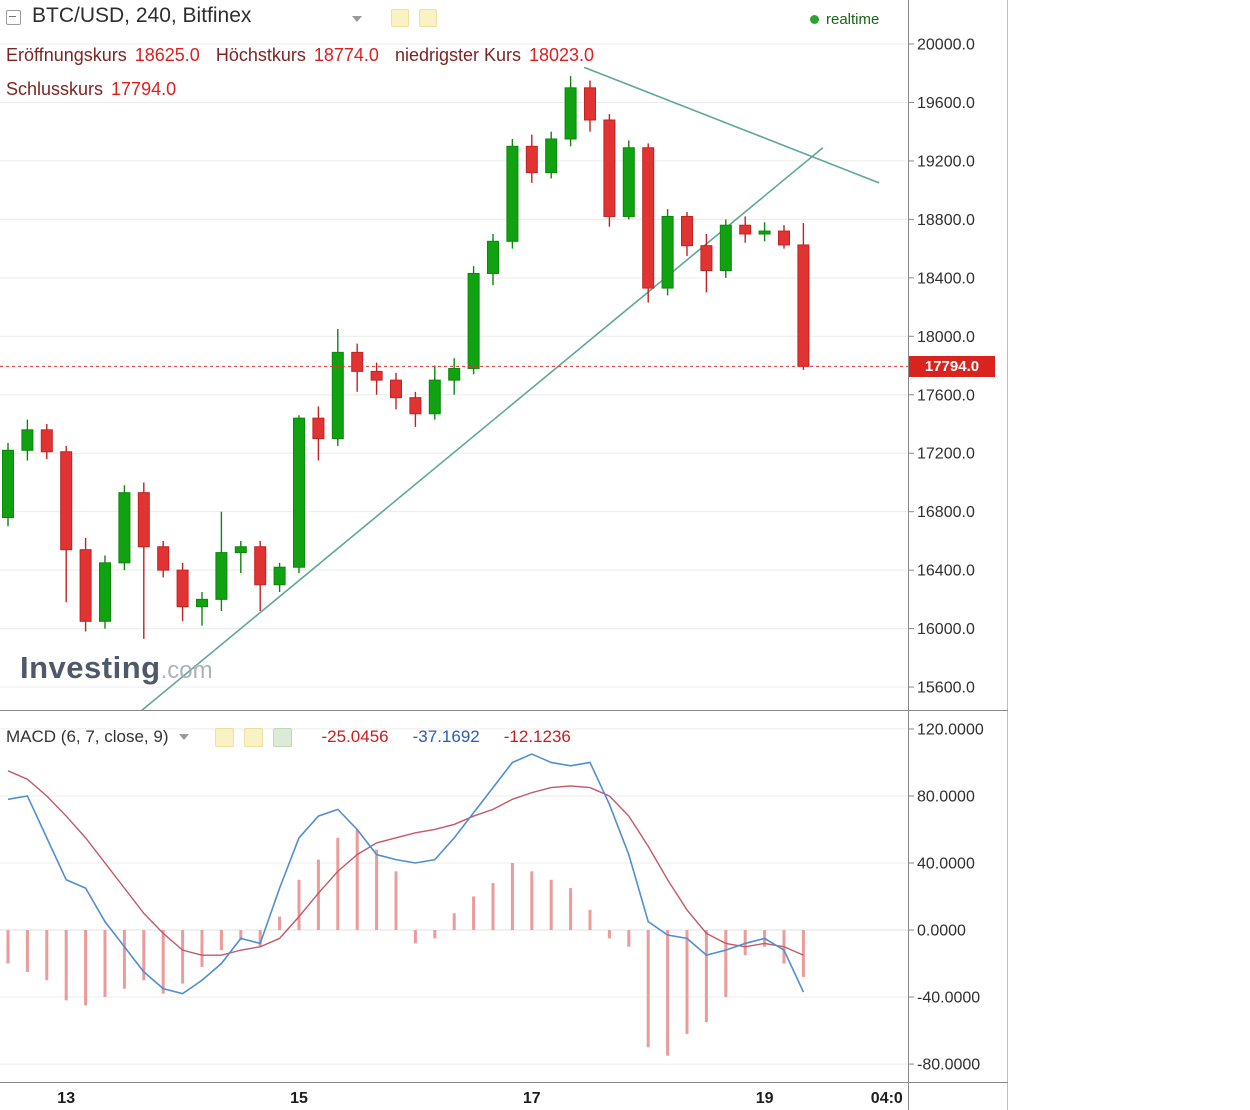 This screenshot has width=1250, height=1110. What do you see at coordinates (446, 736) in the screenshot?
I see `macd-value-2: -37.1692` at bounding box center [446, 736].